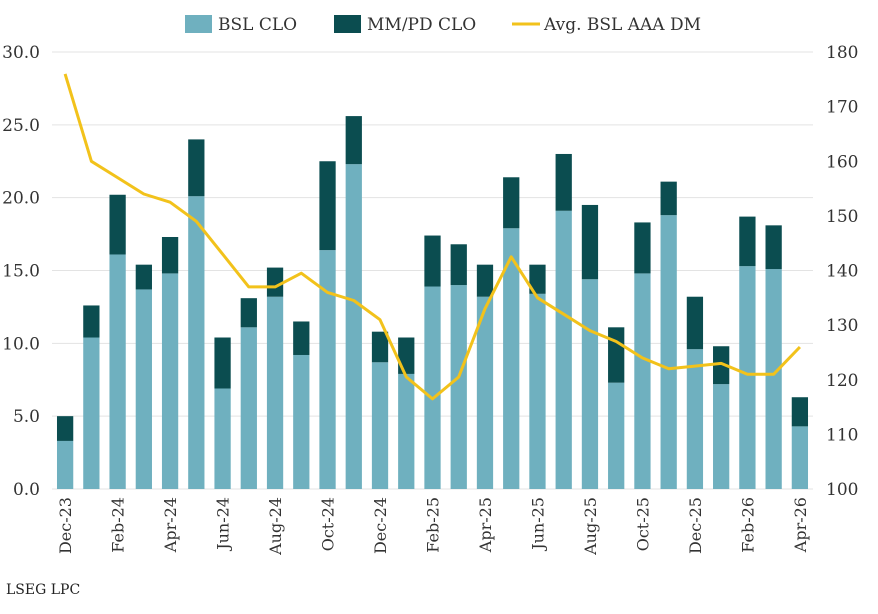 The height and width of the screenshot is (614, 878). I want to click on right-y-tick-label: 170, so click(842, 108).